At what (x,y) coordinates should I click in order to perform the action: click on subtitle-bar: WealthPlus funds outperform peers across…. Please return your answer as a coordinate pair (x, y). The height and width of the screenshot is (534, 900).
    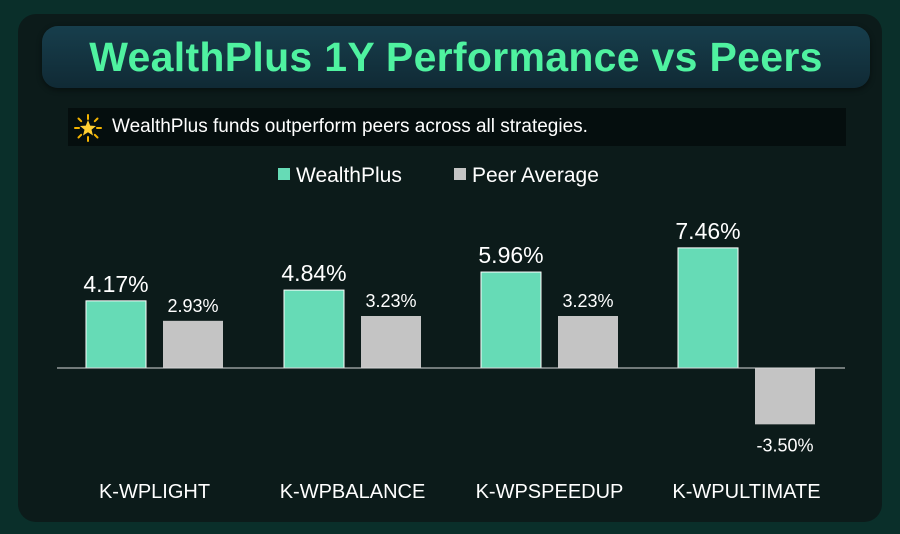
    Looking at the image, I should click on (457, 127).